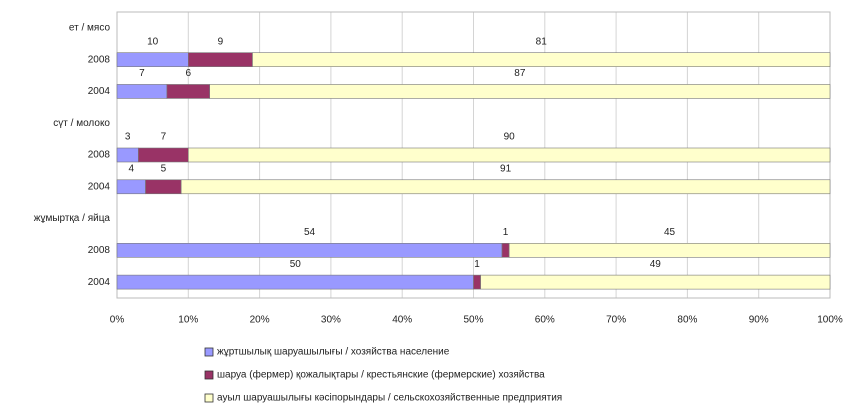 This screenshot has height=407, width=846. I want to click on data-label: 5, so click(164, 168).